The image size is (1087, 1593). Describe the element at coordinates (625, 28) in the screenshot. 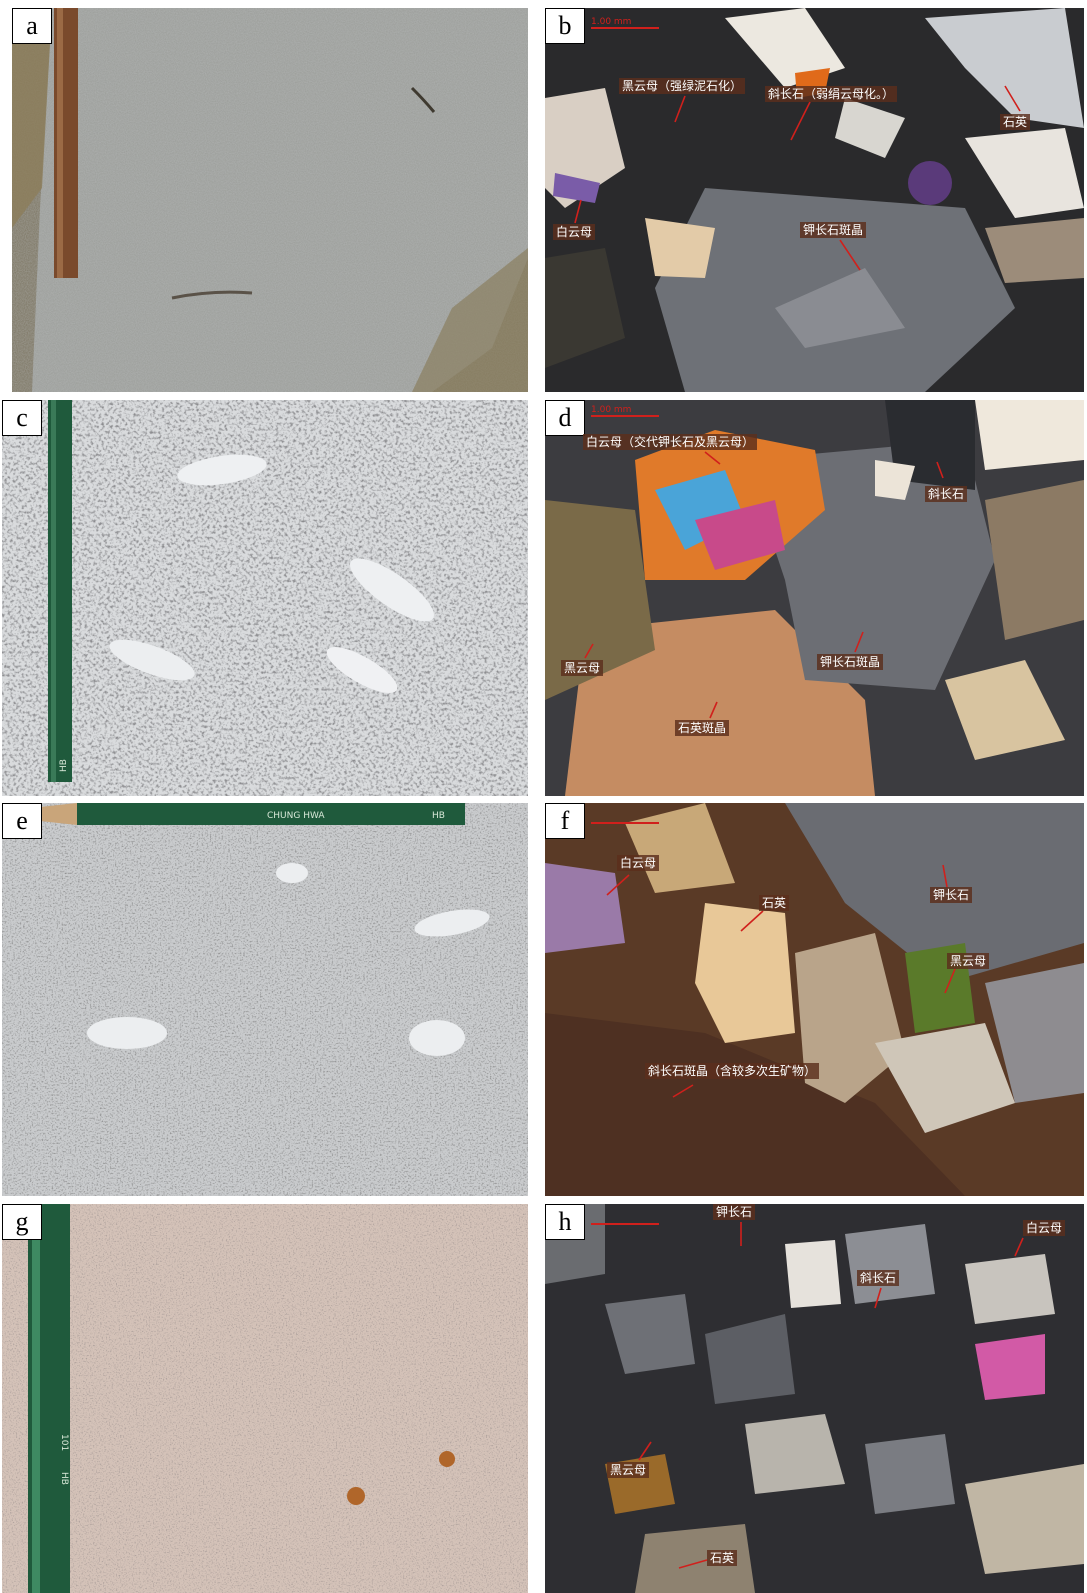

I see `scale-line-b` at that location.